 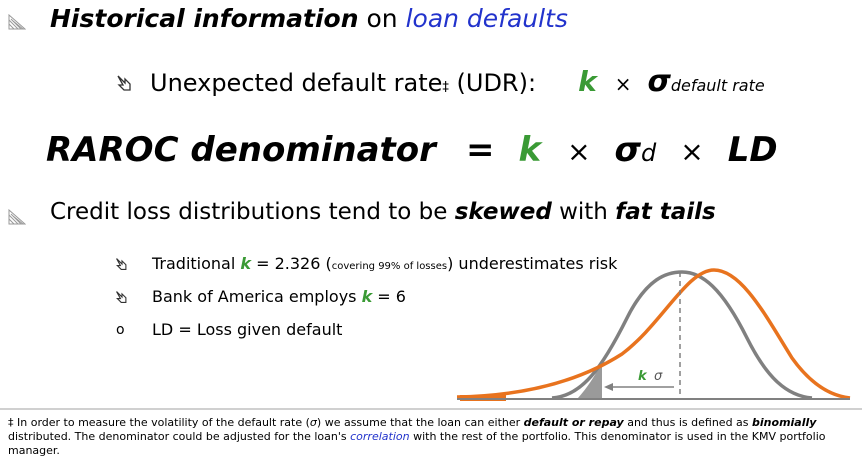 What do you see at coordinates (204, 18) in the screenshot?
I see `historical-information-text: Historical information` at bounding box center [204, 18].